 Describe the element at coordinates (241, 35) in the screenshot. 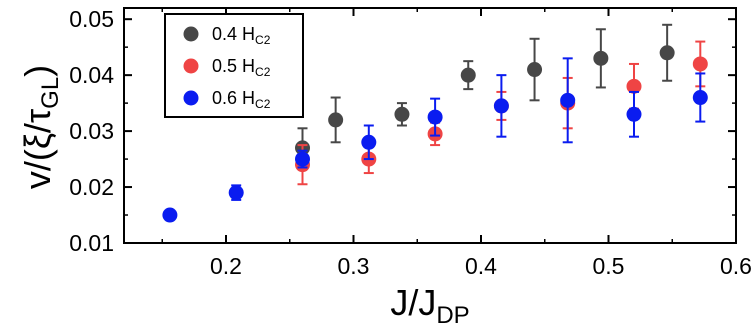

I see `legend-label: 0.4 HC2` at that location.